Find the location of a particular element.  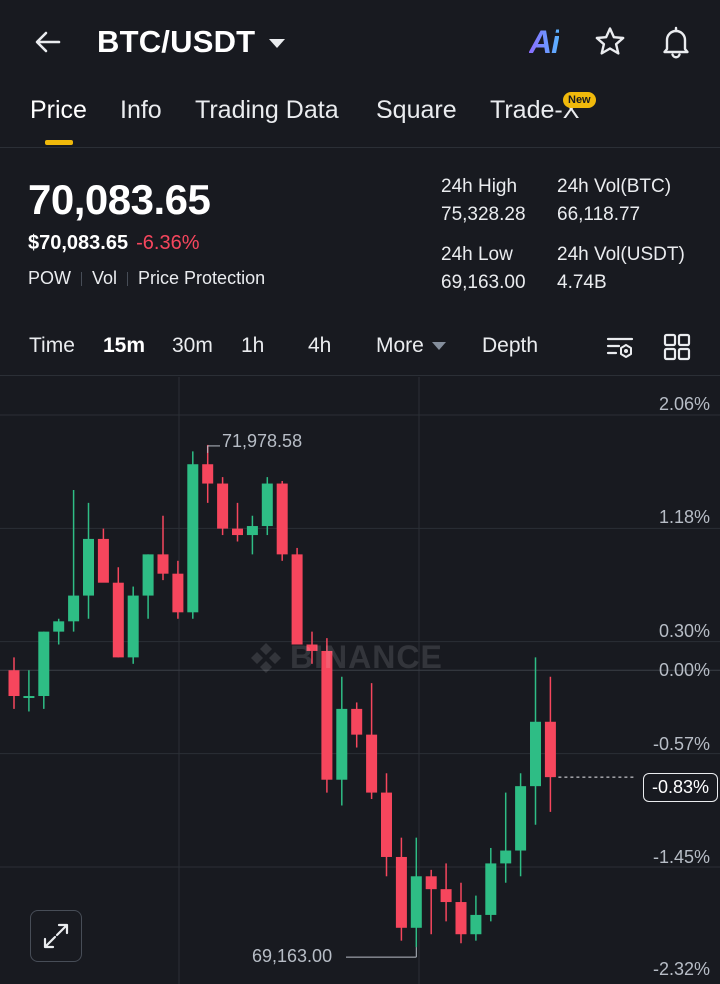

favorite-button is located at coordinates (610, 42).